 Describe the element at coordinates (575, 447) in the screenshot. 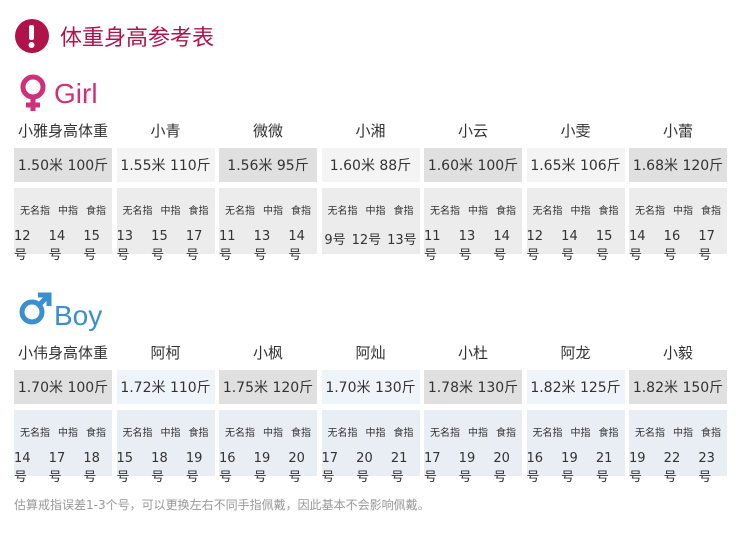

I see `size-cell: 无名指 中指 食指 16号 19号 21号` at that location.